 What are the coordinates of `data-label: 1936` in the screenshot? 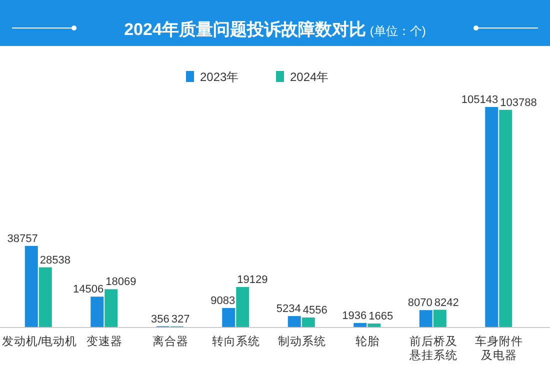 It's located at (354, 316).